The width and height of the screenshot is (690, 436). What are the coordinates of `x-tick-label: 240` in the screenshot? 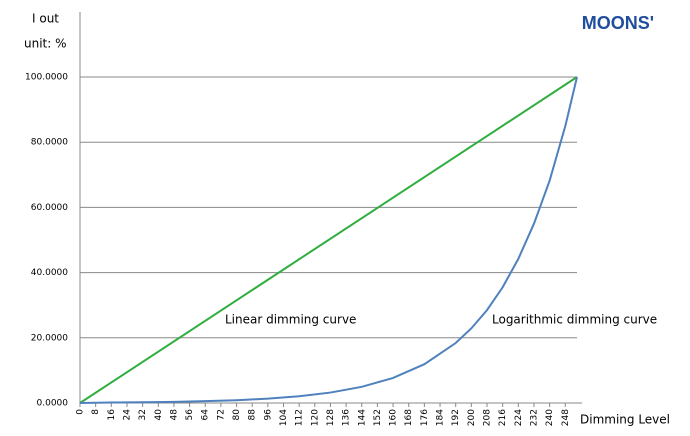 It's located at (550, 417).